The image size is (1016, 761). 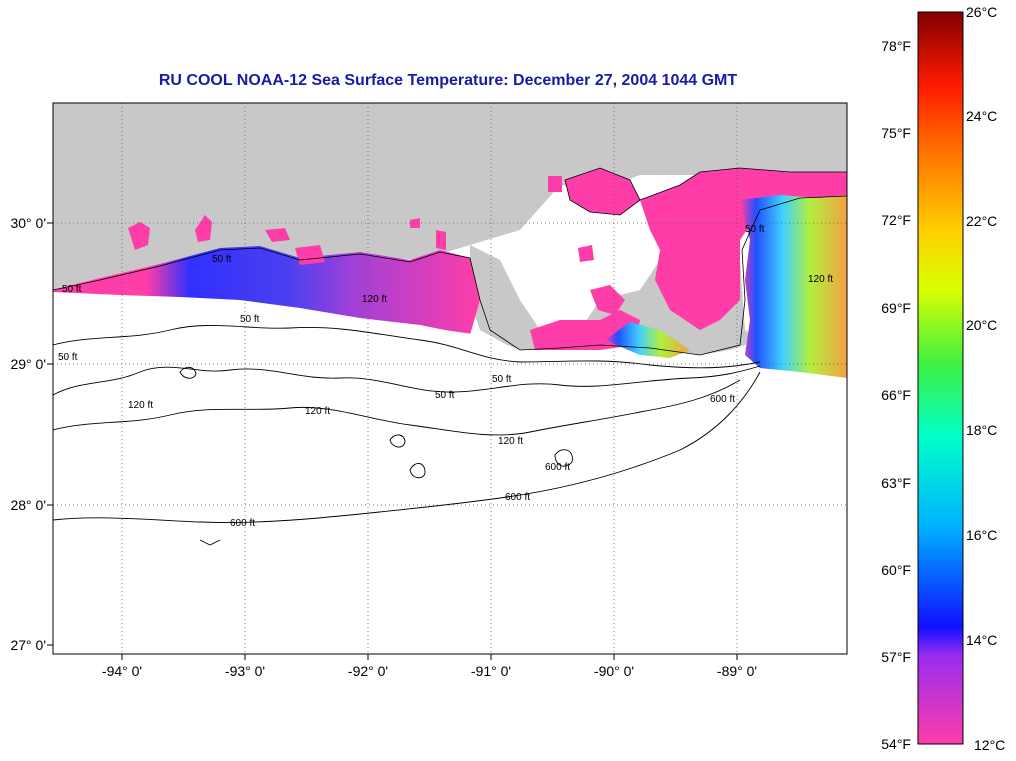 What do you see at coordinates (896, 744) in the screenshot?
I see `colorbar-f-label: 54°F` at bounding box center [896, 744].